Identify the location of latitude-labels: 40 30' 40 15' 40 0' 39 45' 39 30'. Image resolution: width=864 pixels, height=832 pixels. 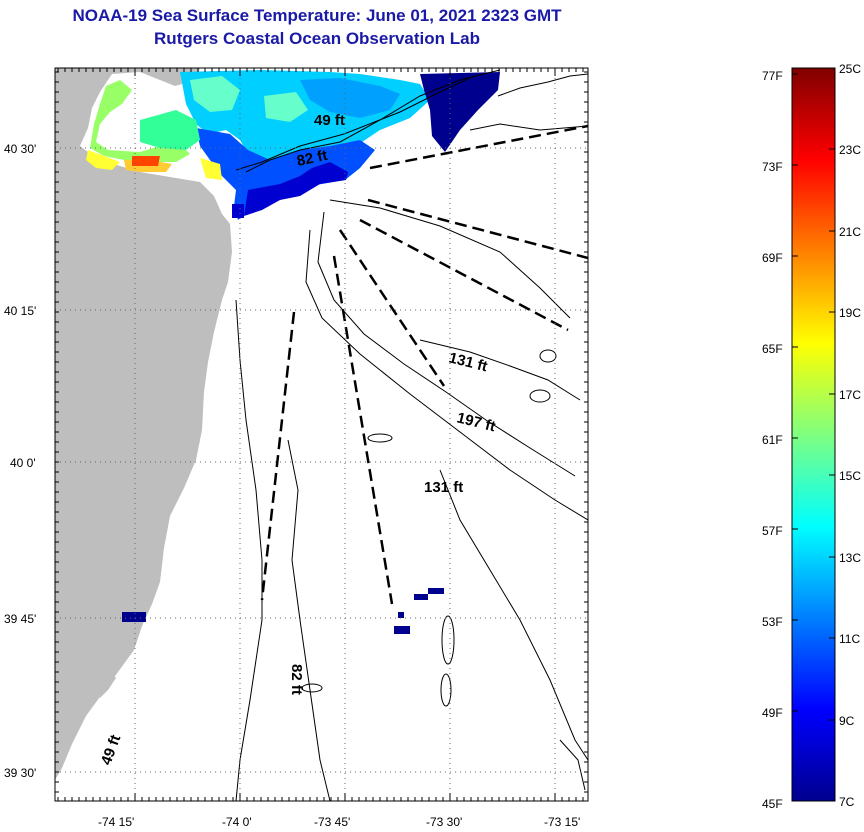
(20, 461).